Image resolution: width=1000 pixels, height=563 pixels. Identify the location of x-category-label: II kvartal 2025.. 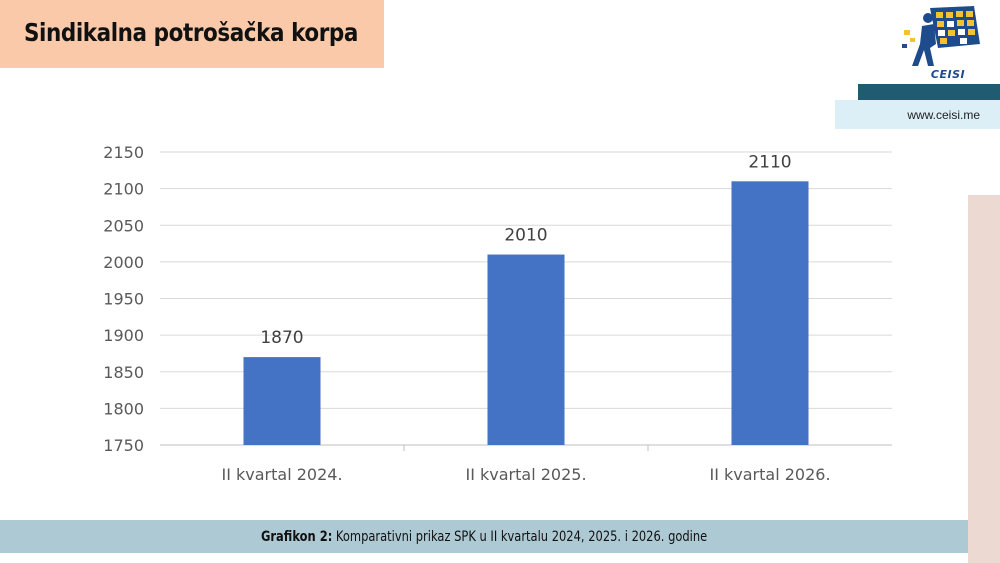
(525, 474).